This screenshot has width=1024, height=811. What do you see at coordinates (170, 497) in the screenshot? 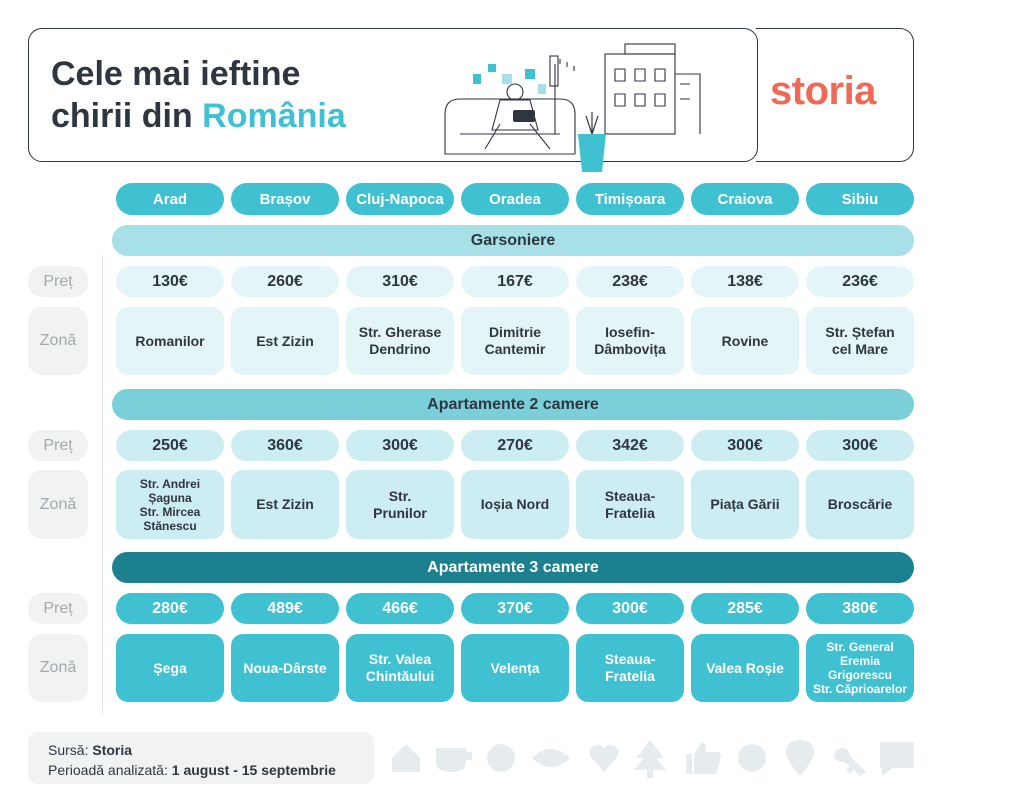
I see `zone-line: Șaguna` at bounding box center [170, 497].